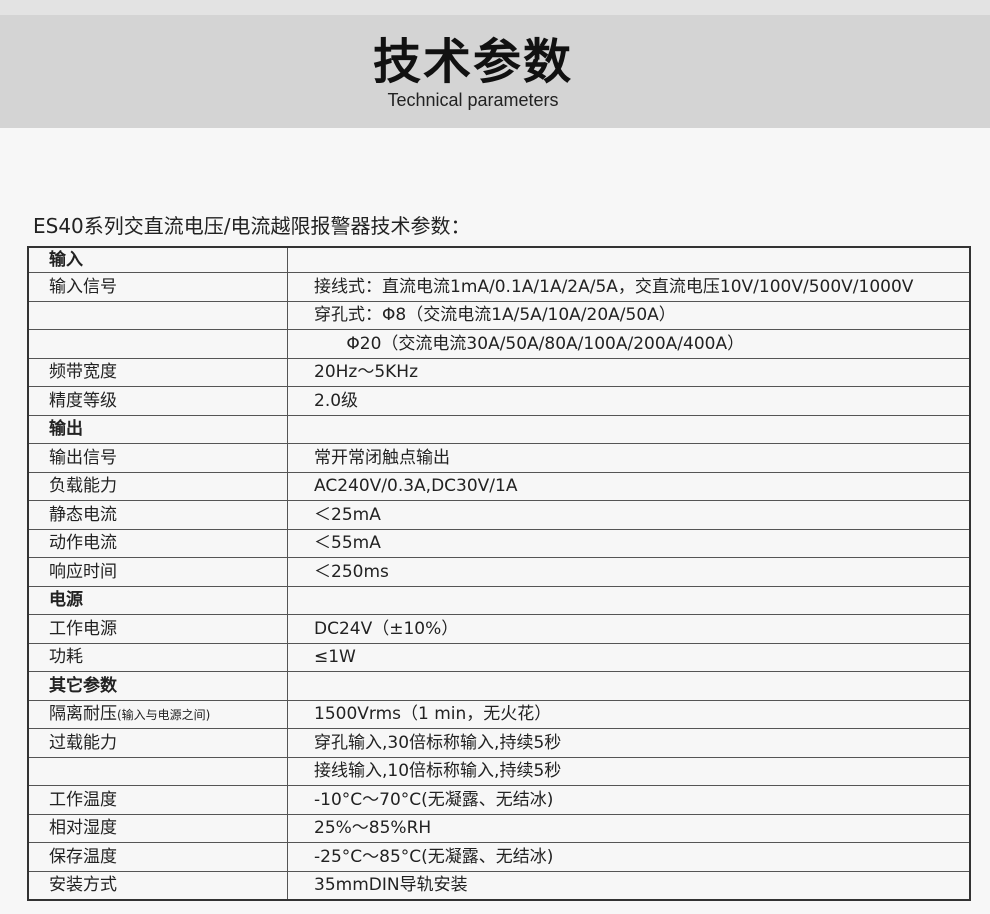 This screenshot has width=990, height=914. Describe the element at coordinates (629, 344) in the screenshot. I see `row-value: Φ20（交流电流30A/50A/80A/100A/200A/400A）` at that location.